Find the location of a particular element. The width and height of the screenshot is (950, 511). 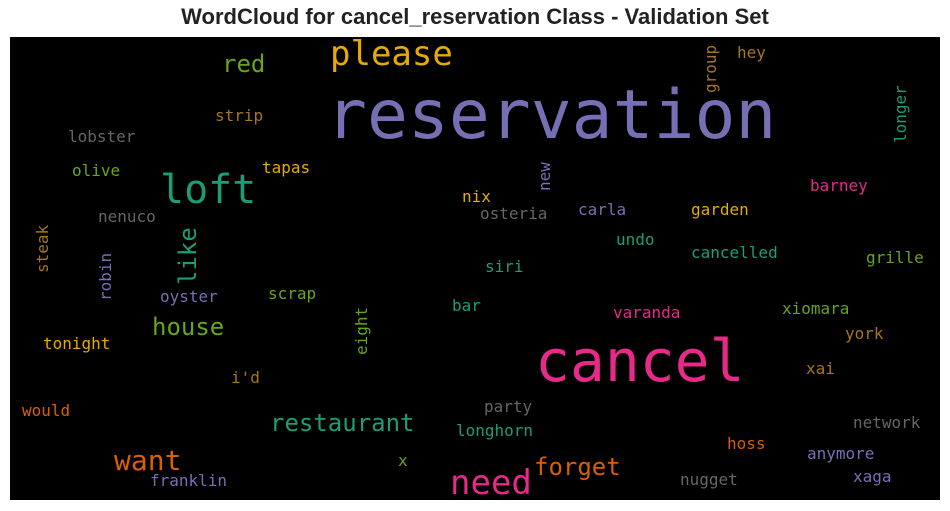

word-siri: siri is located at coordinates (504, 266).